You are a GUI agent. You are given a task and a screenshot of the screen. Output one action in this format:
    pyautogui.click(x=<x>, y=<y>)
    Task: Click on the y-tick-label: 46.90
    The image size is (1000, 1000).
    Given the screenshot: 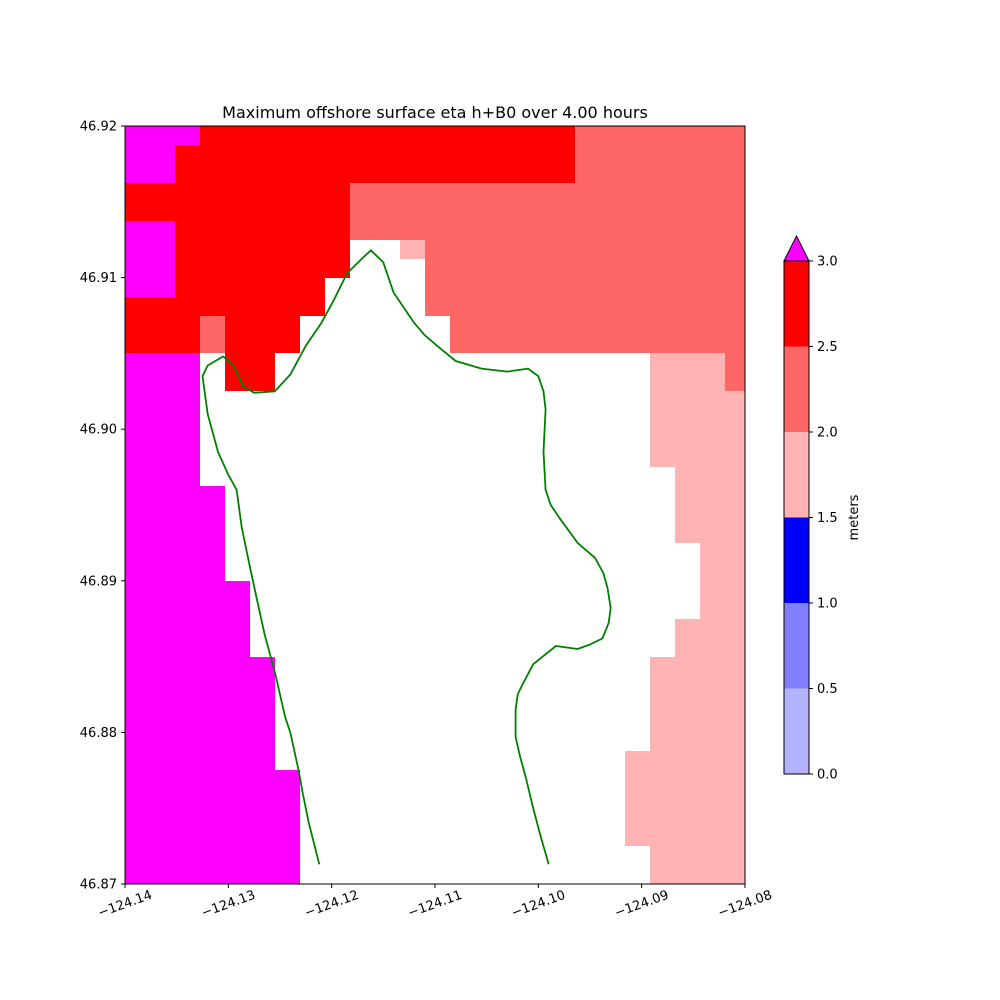 What is the action you would take?
    pyautogui.click(x=98, y=430)
    